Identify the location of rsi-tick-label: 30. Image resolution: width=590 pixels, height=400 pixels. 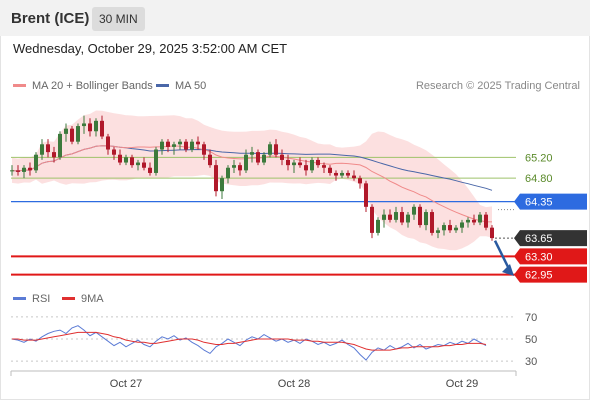
(531, 362).